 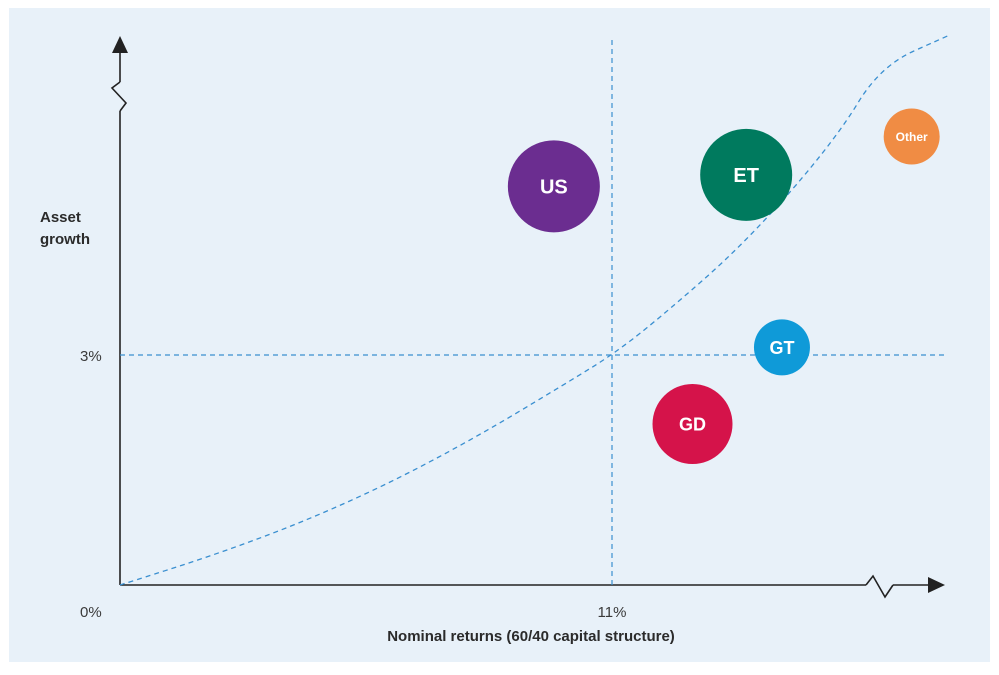 I want to click on bubble-gt, so click(x=781, y=347).